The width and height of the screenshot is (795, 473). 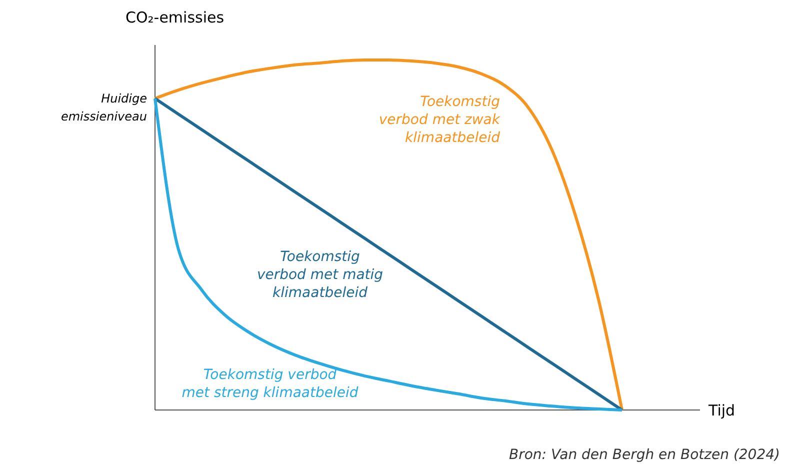 What do you see at coordinates (104, 108) in the screenshot?
I see `annotation: Huidige emissieniveau` at bounding box center [104, 108].